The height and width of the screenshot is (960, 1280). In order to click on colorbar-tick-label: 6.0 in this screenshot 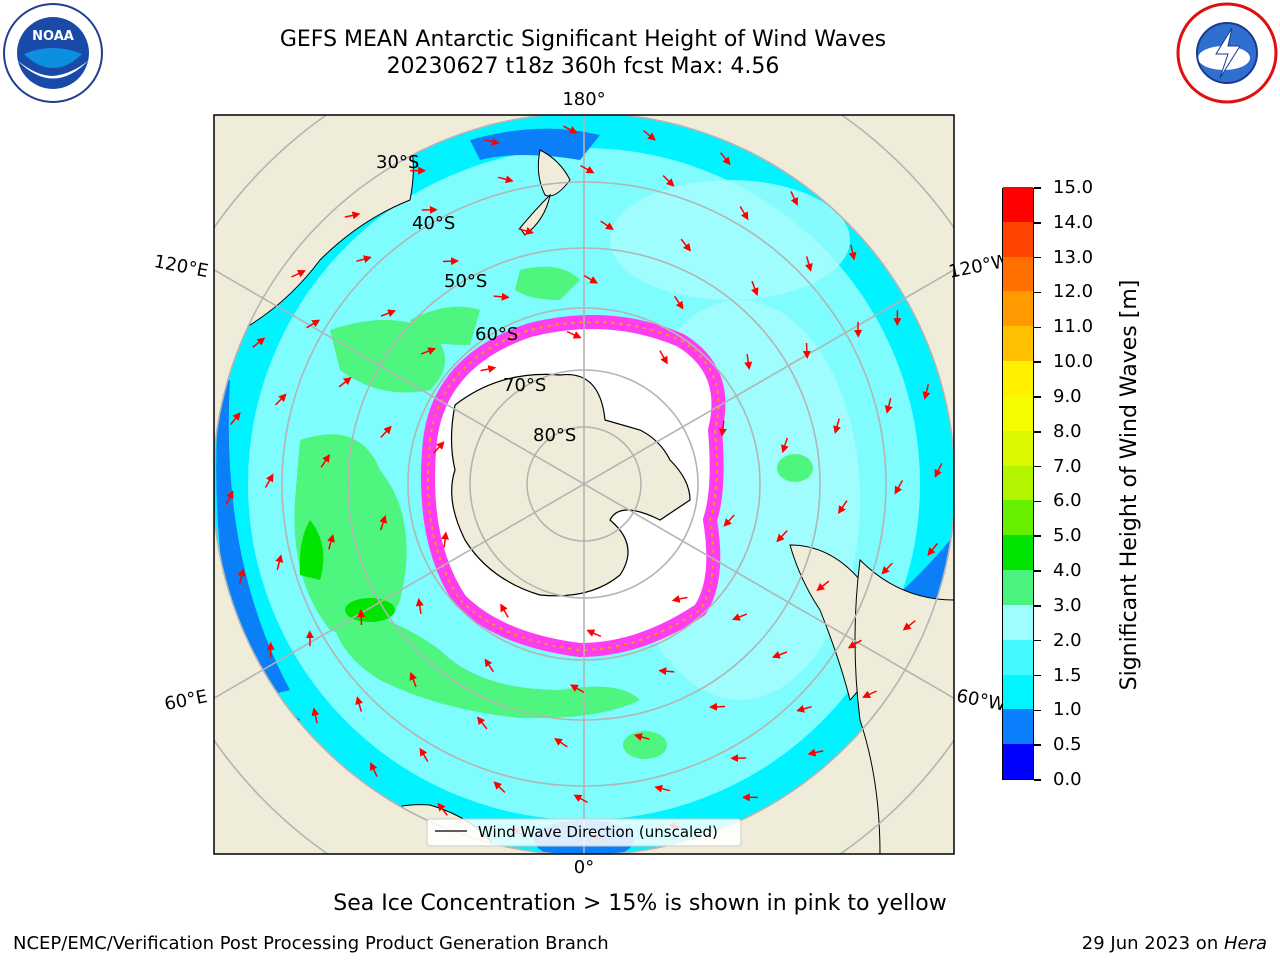, I will do `click(1067, 501)`.